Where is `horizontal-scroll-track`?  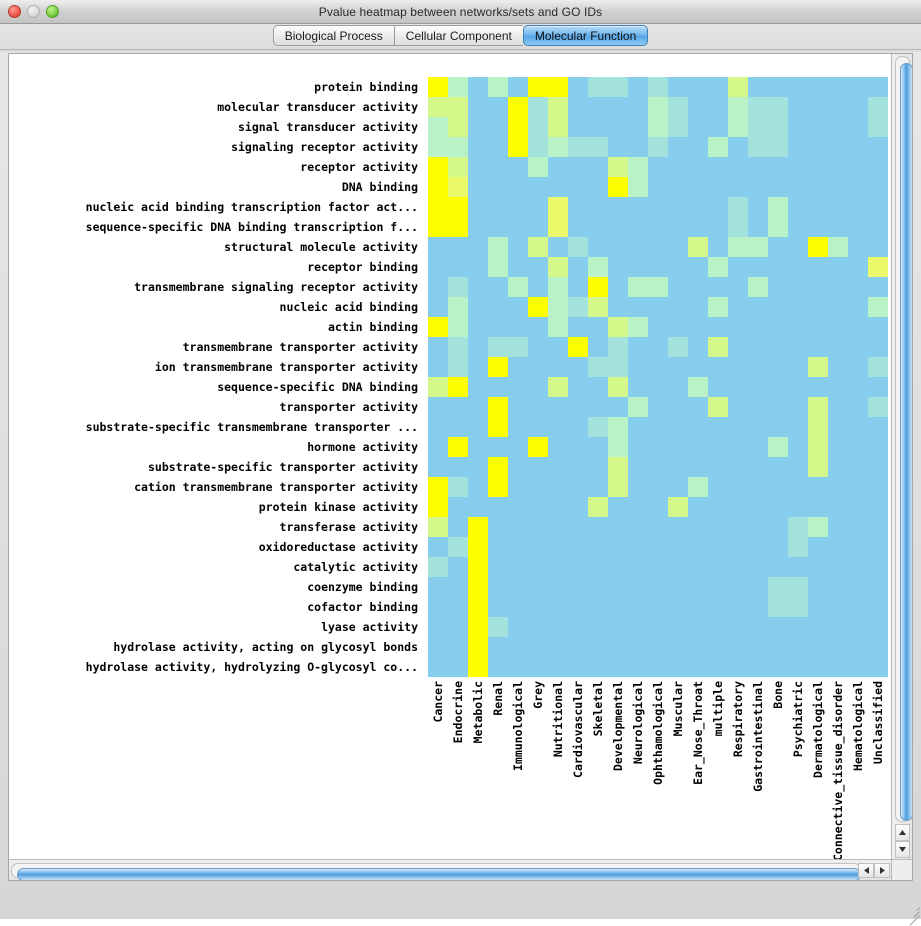
horizontal-scroll-track is located at coordinates (436, 871).